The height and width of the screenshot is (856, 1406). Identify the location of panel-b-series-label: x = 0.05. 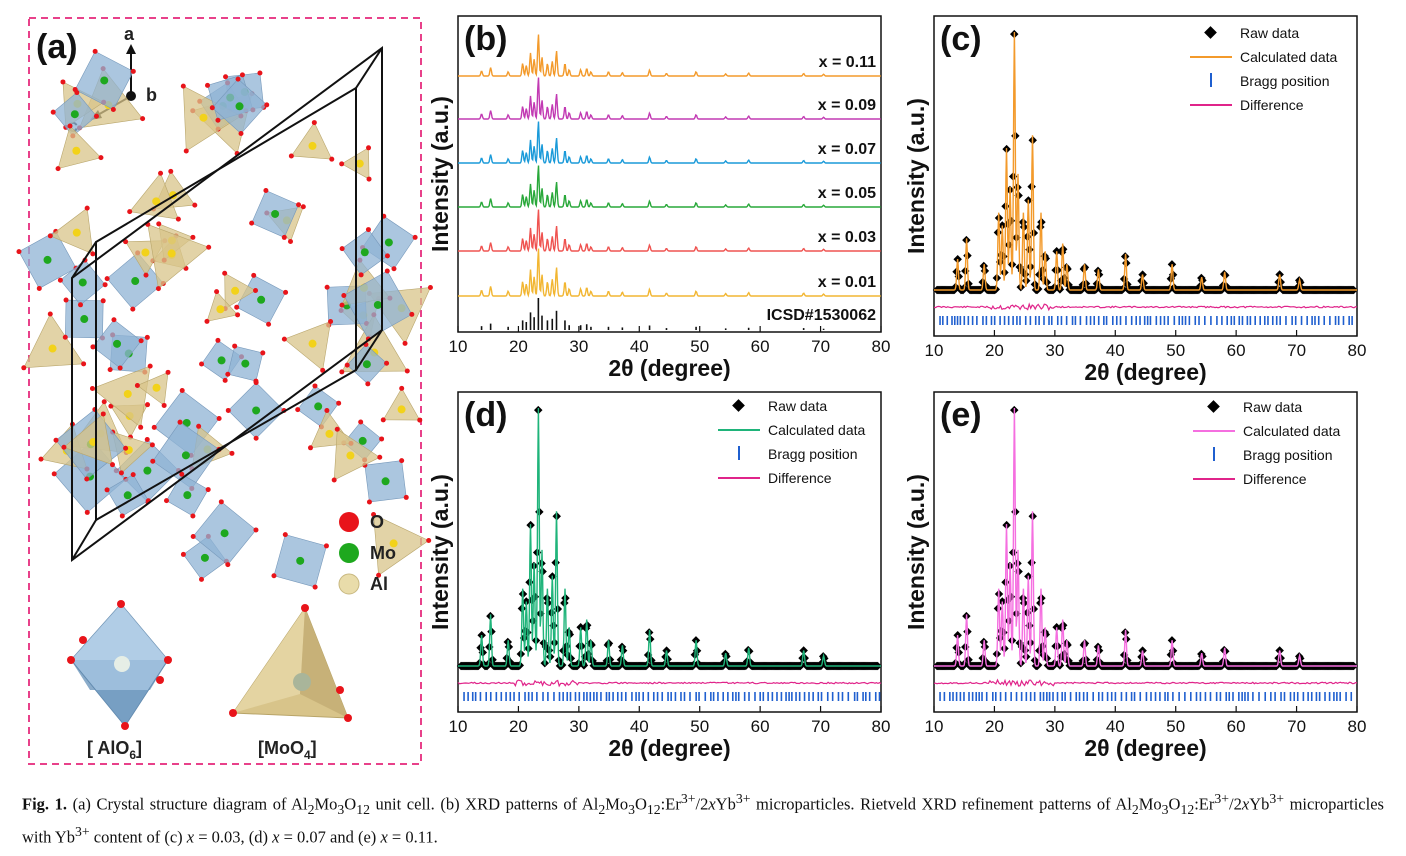
(847, 193).